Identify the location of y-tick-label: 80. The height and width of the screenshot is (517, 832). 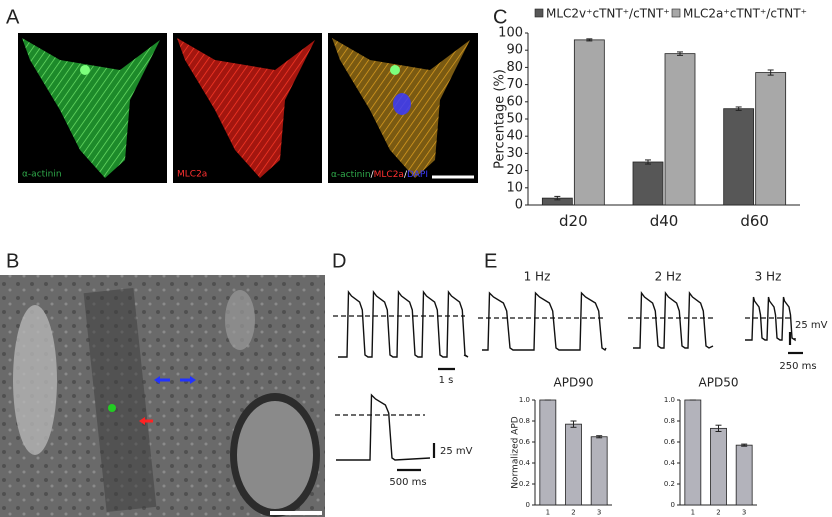
(514, 67).